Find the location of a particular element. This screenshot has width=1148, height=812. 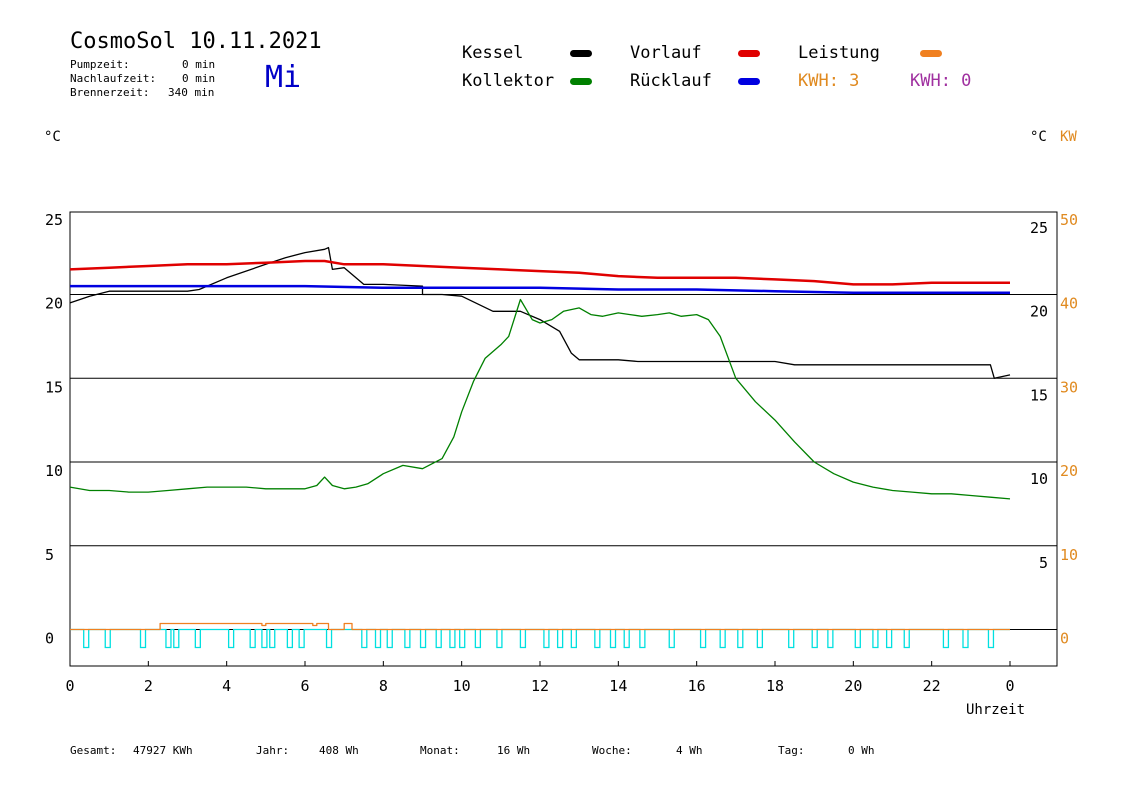

footer-gesamt-label: Gesamt: is located at coordinates (93, 750).